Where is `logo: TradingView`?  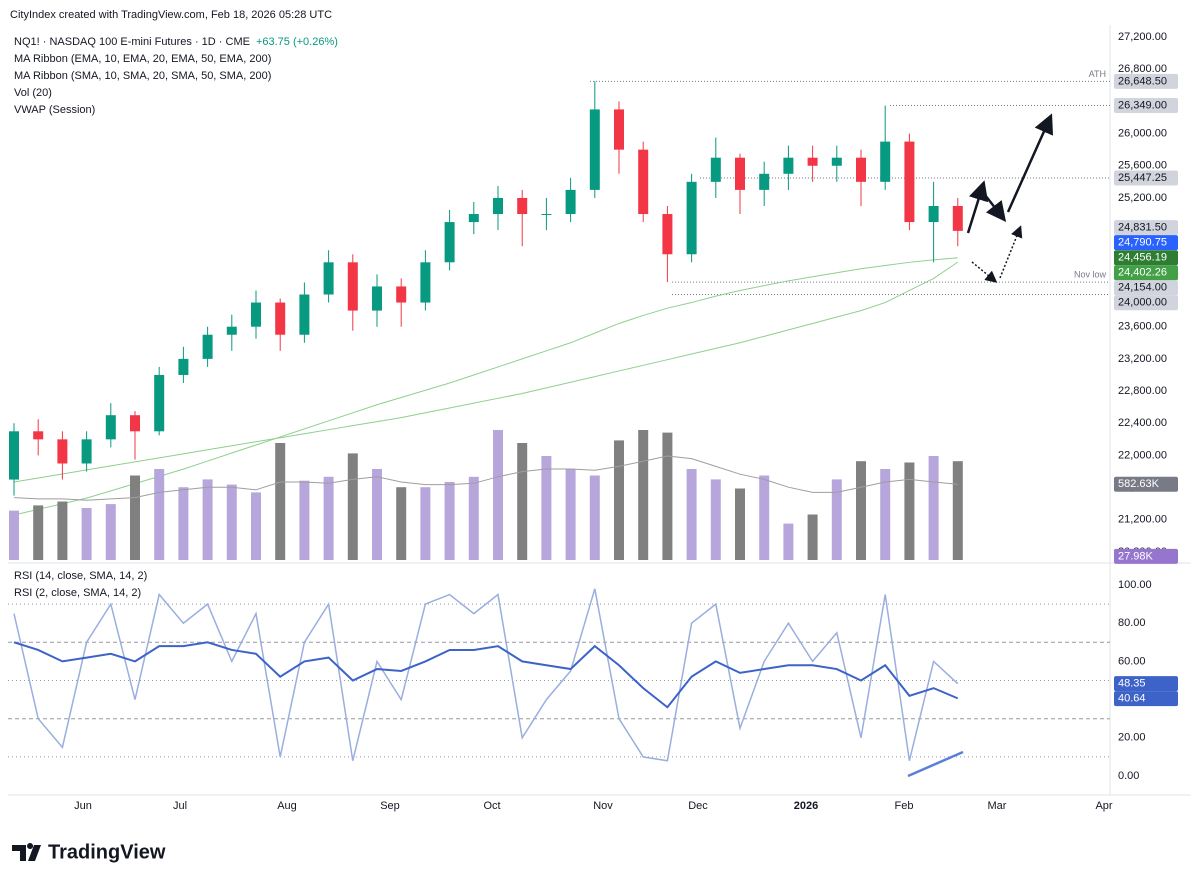 logo: TradingView is located at coordinates (89, 852).